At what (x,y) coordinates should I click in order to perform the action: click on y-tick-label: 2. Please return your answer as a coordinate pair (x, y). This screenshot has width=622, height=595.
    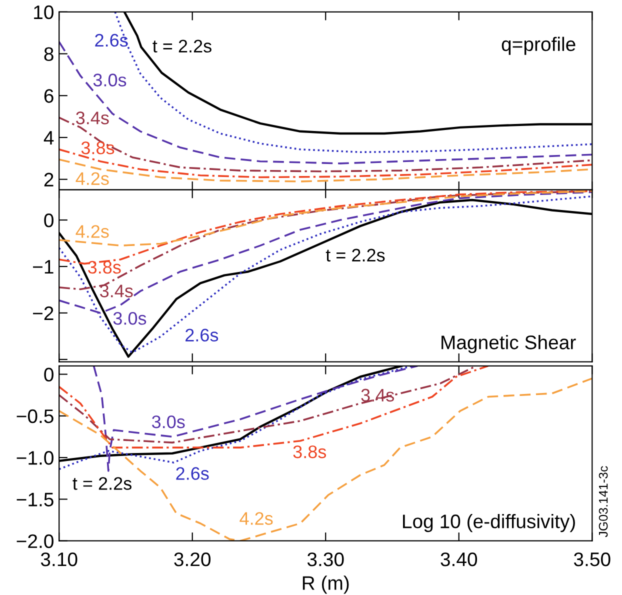
    Looking at the image, I should click on (49, 179).